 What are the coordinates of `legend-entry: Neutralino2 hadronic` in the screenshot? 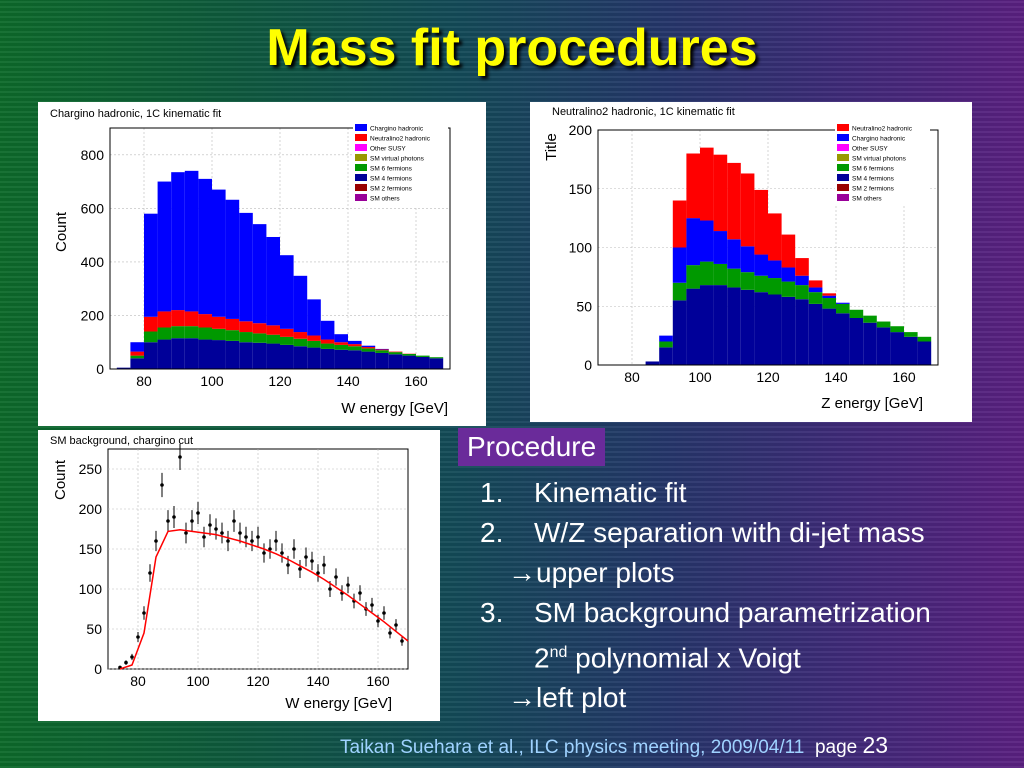 It's located at (882, 129).